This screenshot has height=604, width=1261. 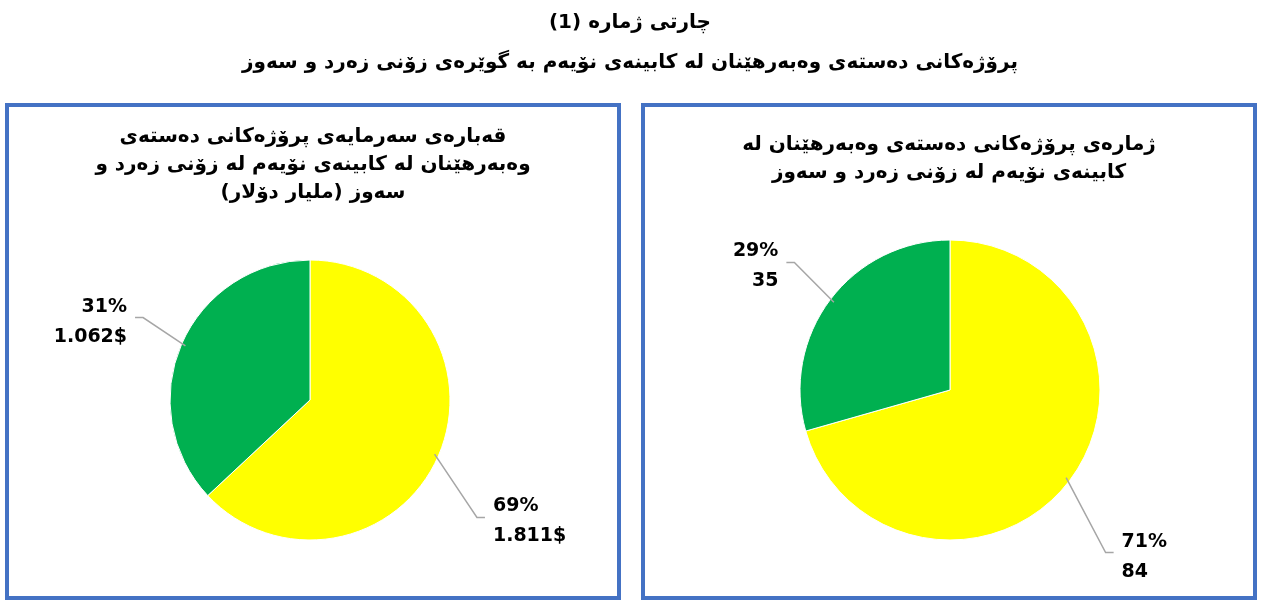 What do you see at coordinates (949, 157) in the screenshot?
I see `chart-title: ژمارەی پرۆژەکانی دەستەی وەبەرهێنان لە کابینەی نۆیەم لە زۆنی زەرد و سەوز` at bounding box center [949, 157].